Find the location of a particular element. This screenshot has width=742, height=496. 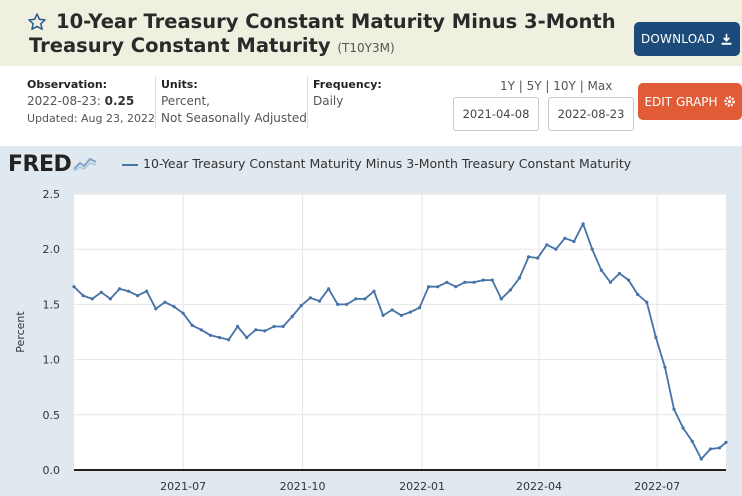

y-tick-label: 1.0 is located at coordinates (52, 360).